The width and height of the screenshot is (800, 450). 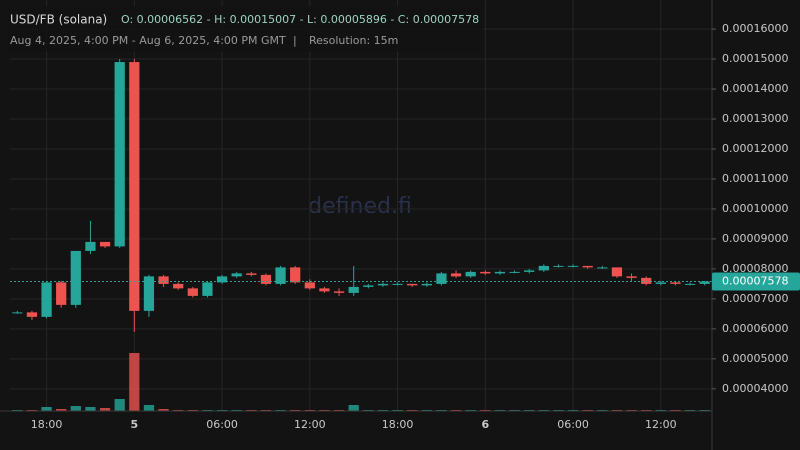 What do you see at coordinates (755, 388) in the screenshot?
I see `y-tick-label: 0.00004000` at bounding box center [755, 388].